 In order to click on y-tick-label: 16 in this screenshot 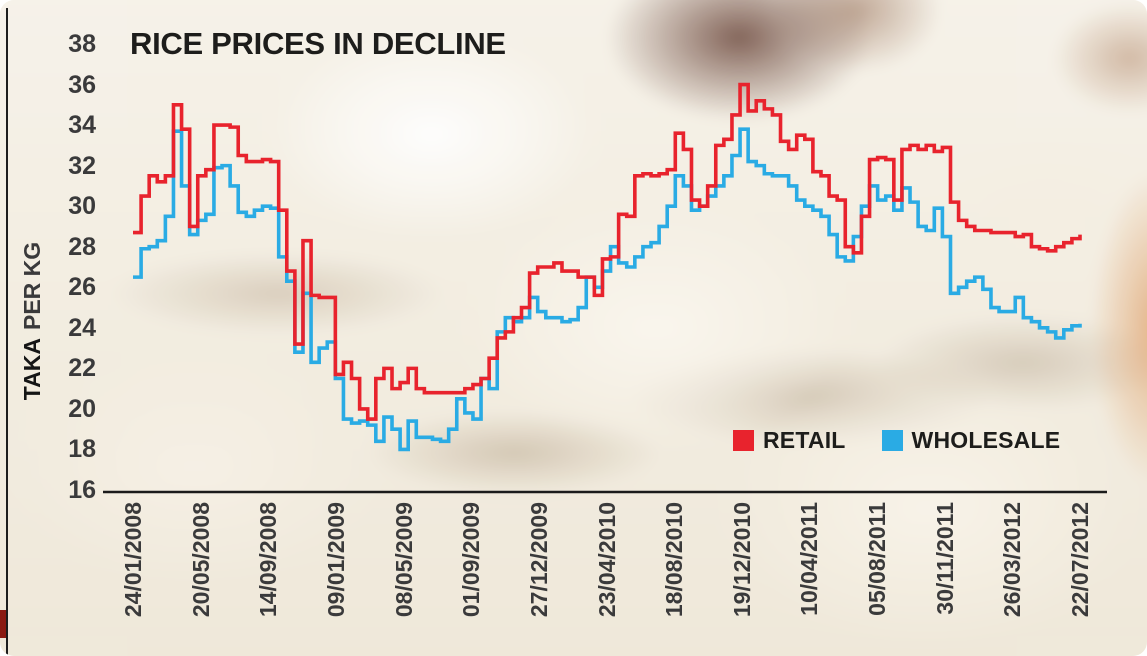, I will do `click(82, 490)`.